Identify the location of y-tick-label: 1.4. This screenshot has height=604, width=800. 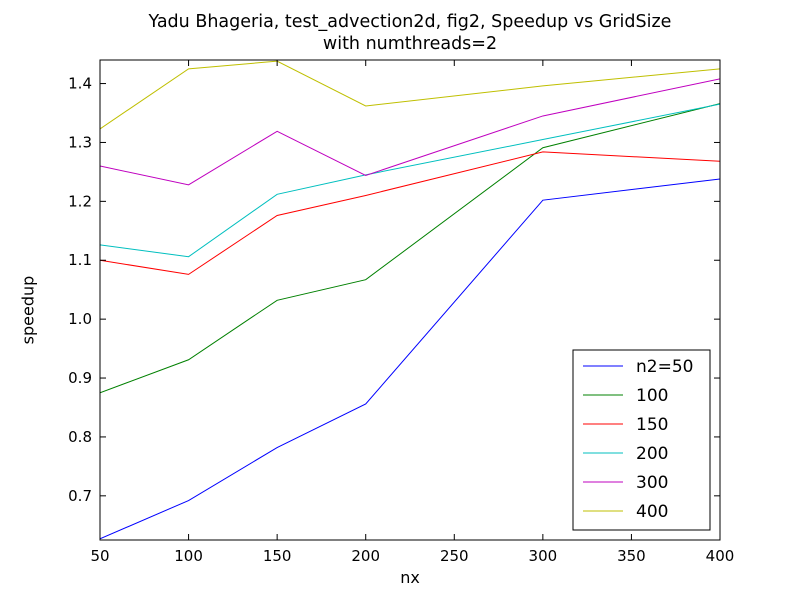
(80, 84).